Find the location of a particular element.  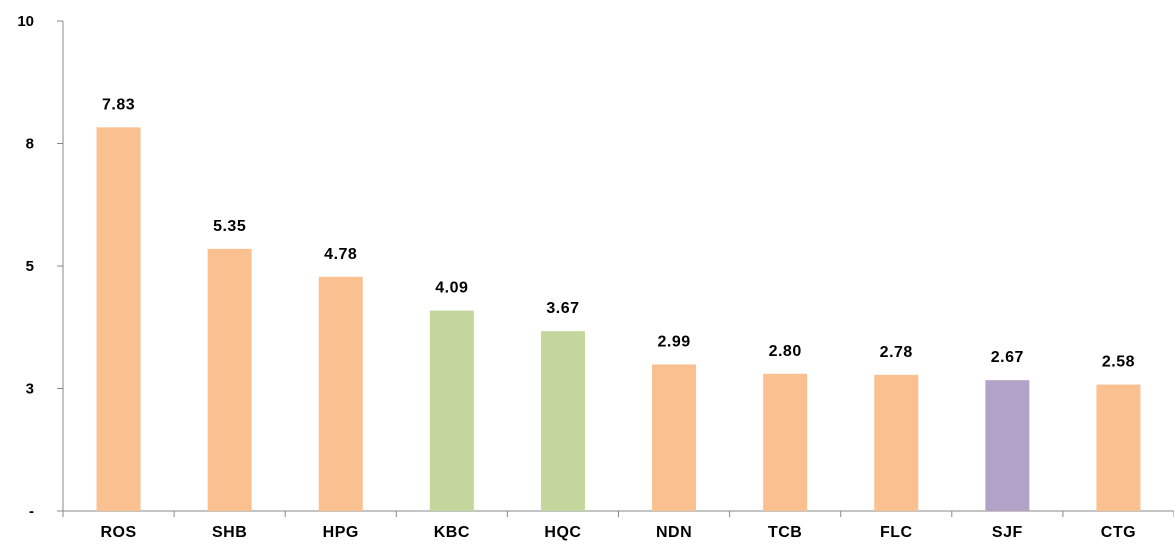

y-tick-label: 3 is located at coordinates (30, 389).